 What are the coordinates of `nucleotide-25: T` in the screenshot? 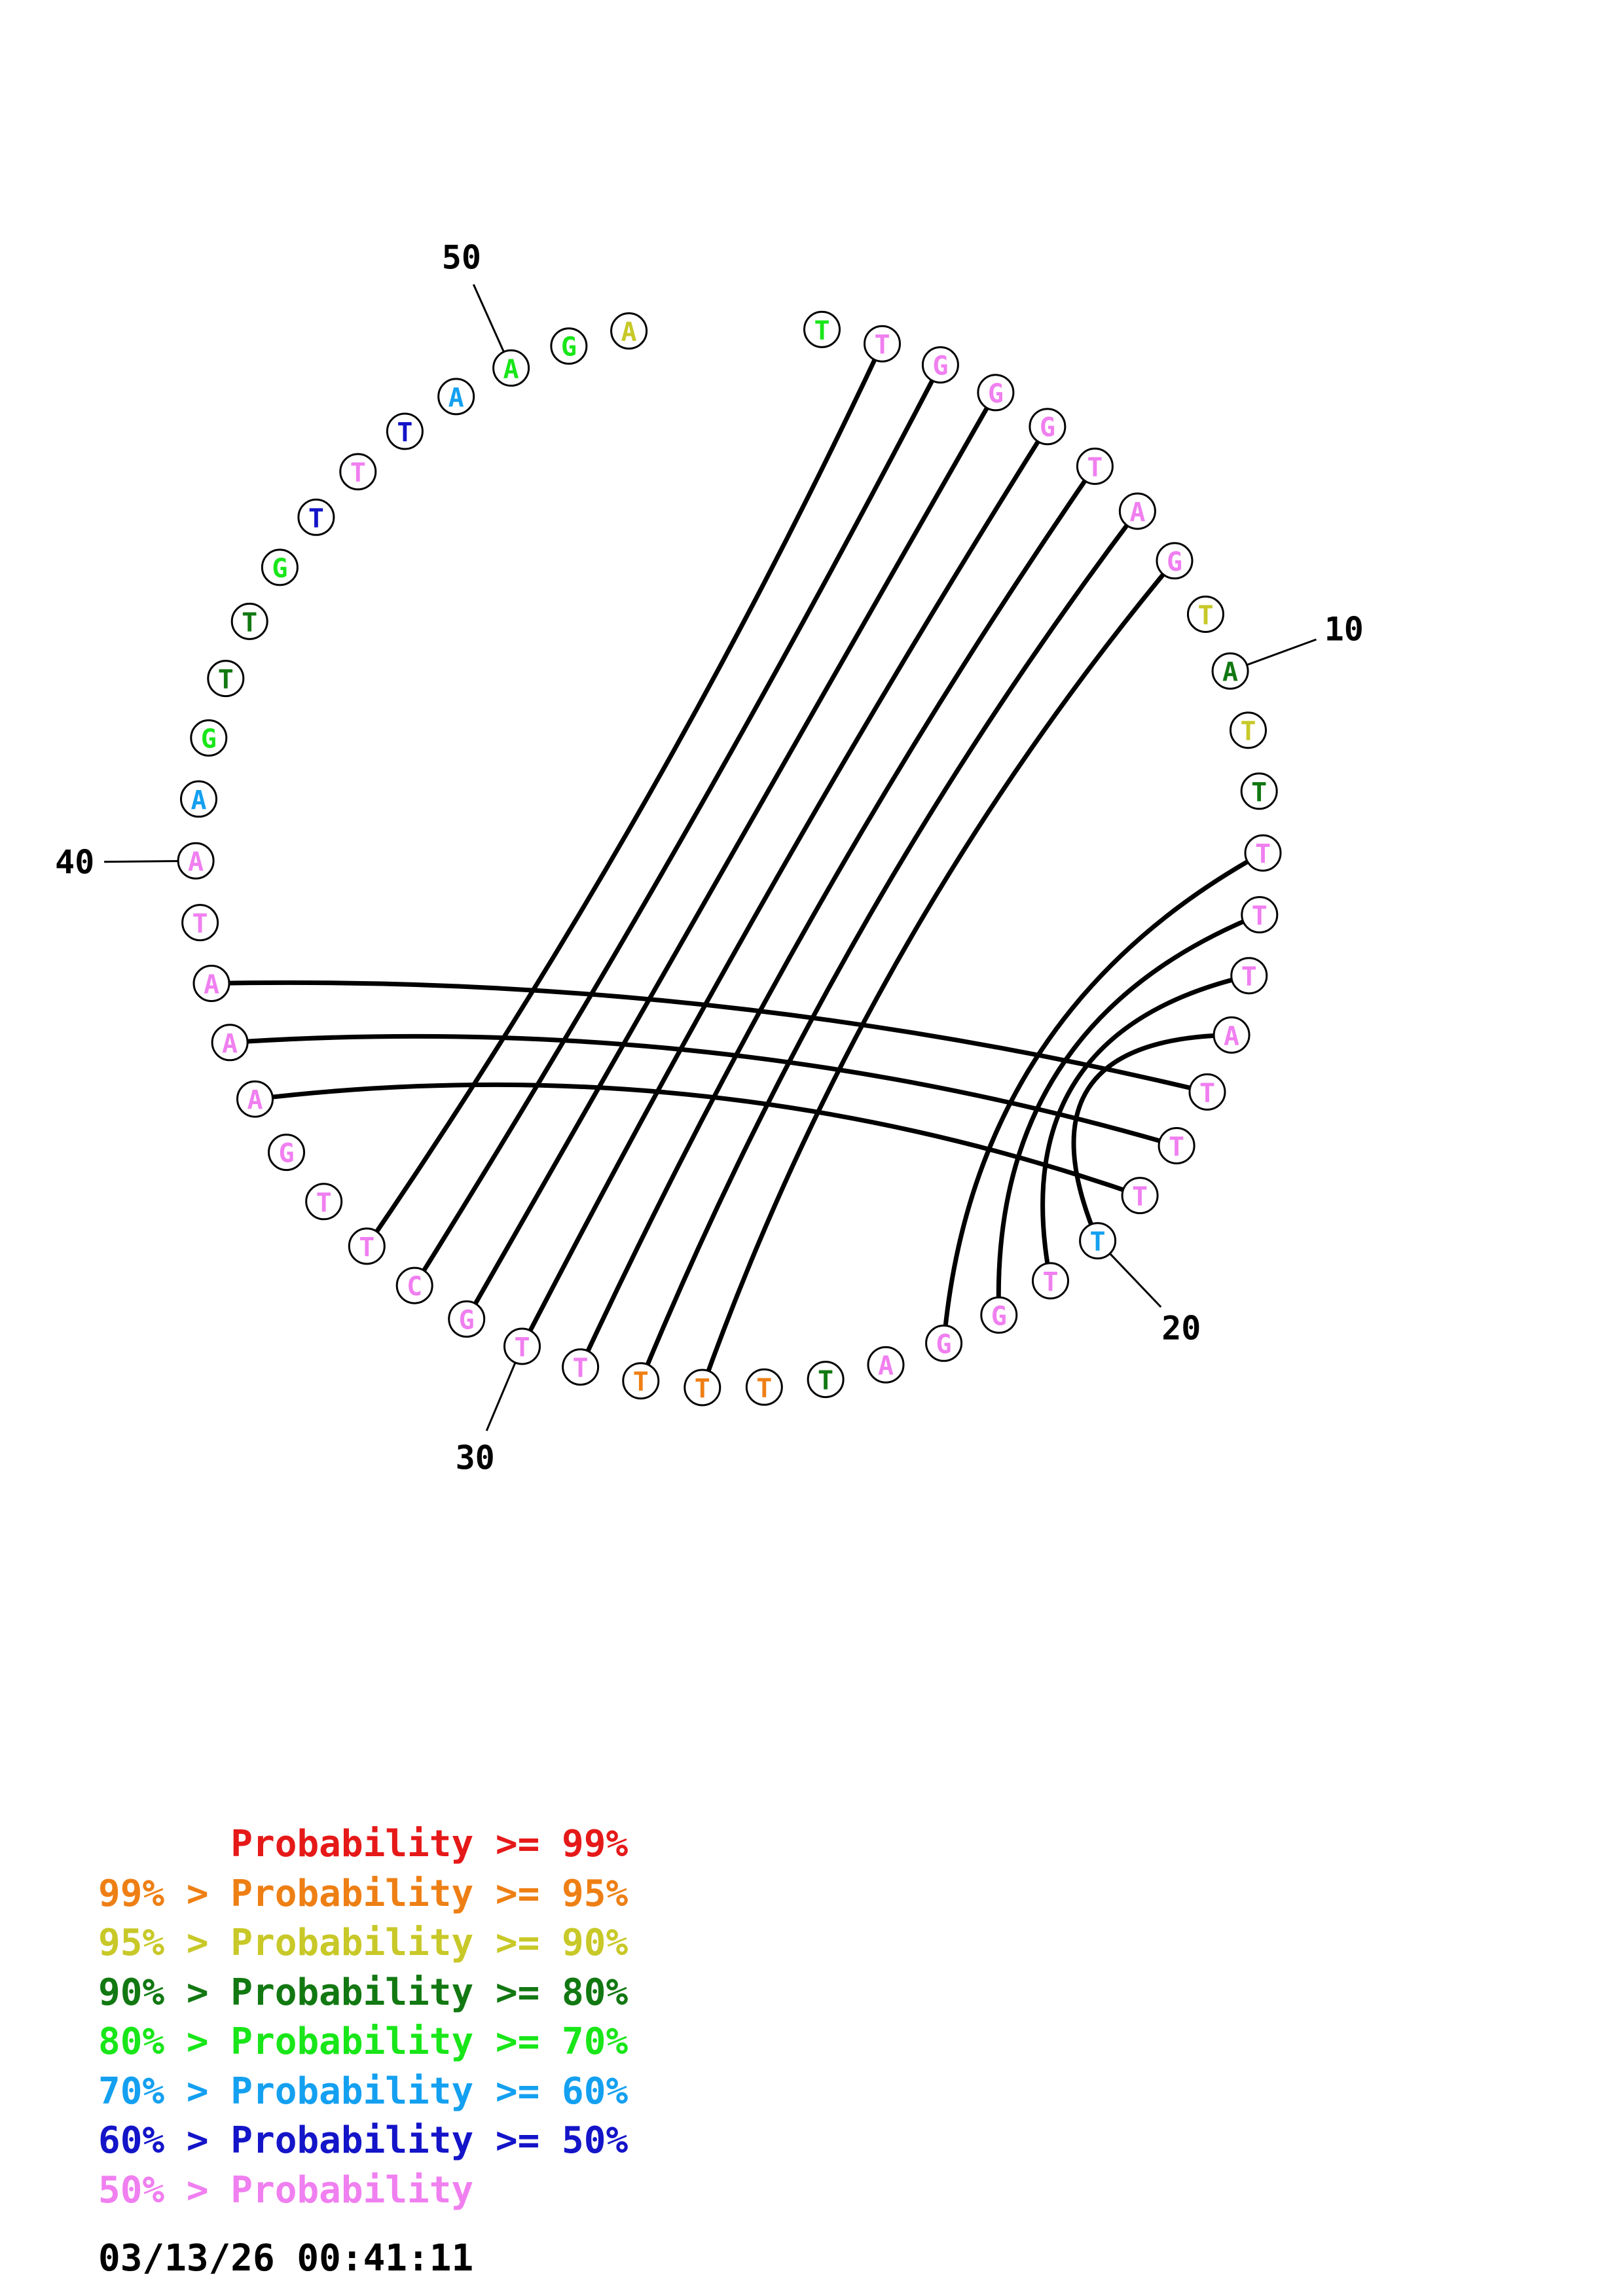 It's located at (826, 1380).